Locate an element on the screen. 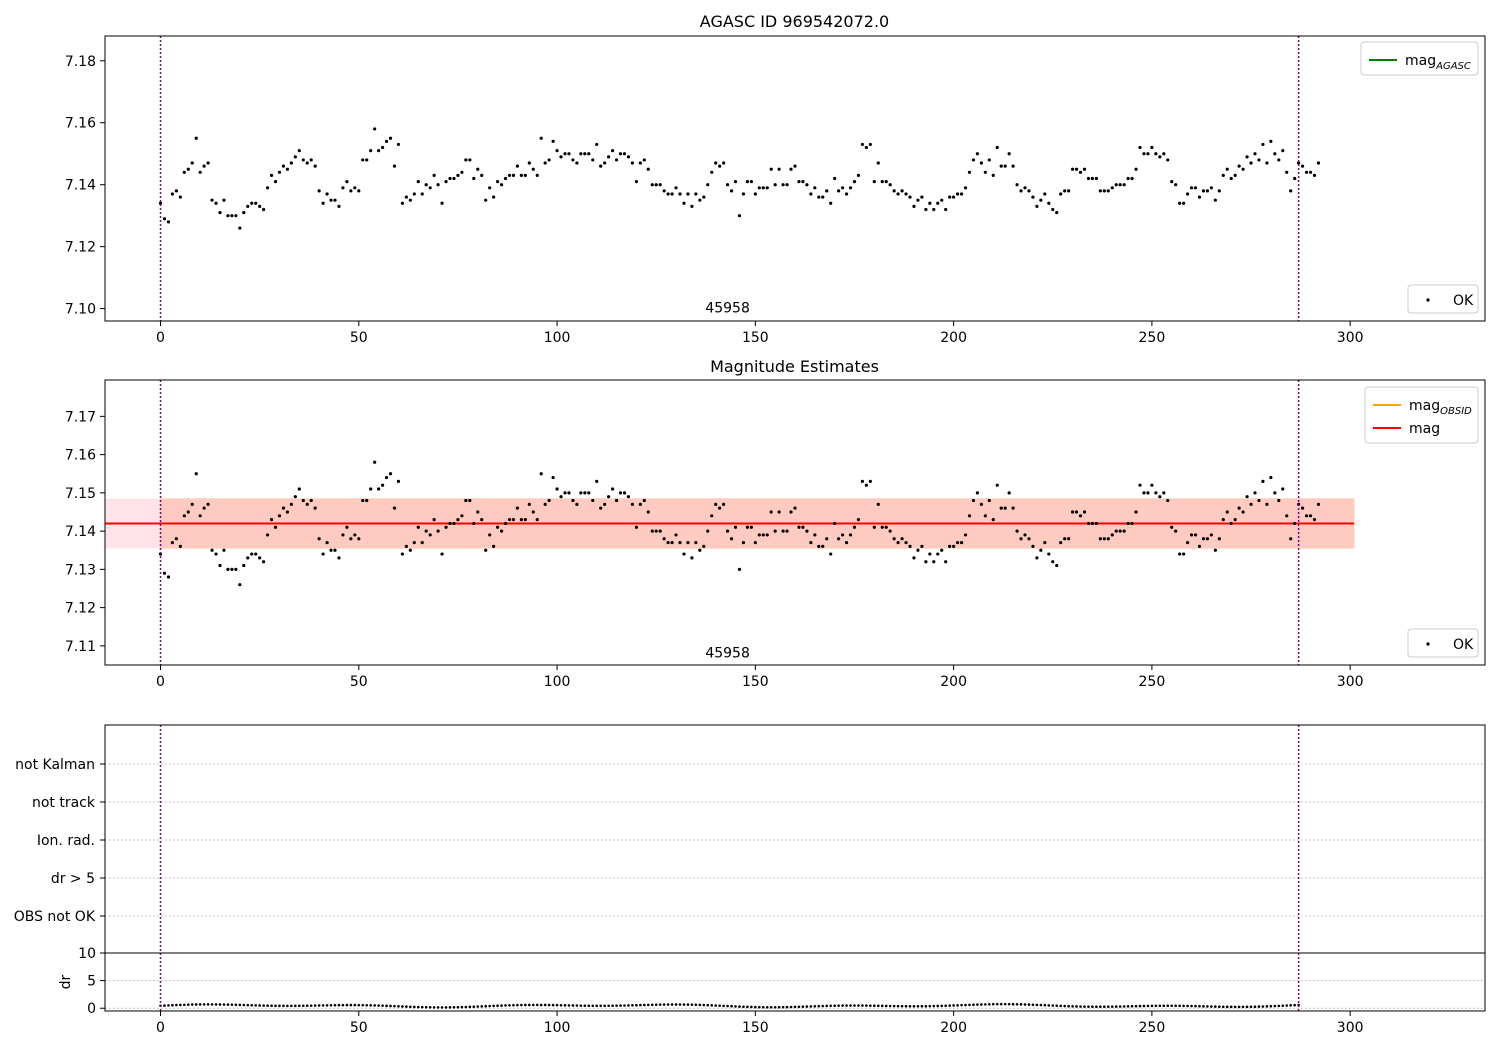 The height and width of the screenshot is (1050, 1500). x-tick-label: 0 is located at coordinates (160, 682).